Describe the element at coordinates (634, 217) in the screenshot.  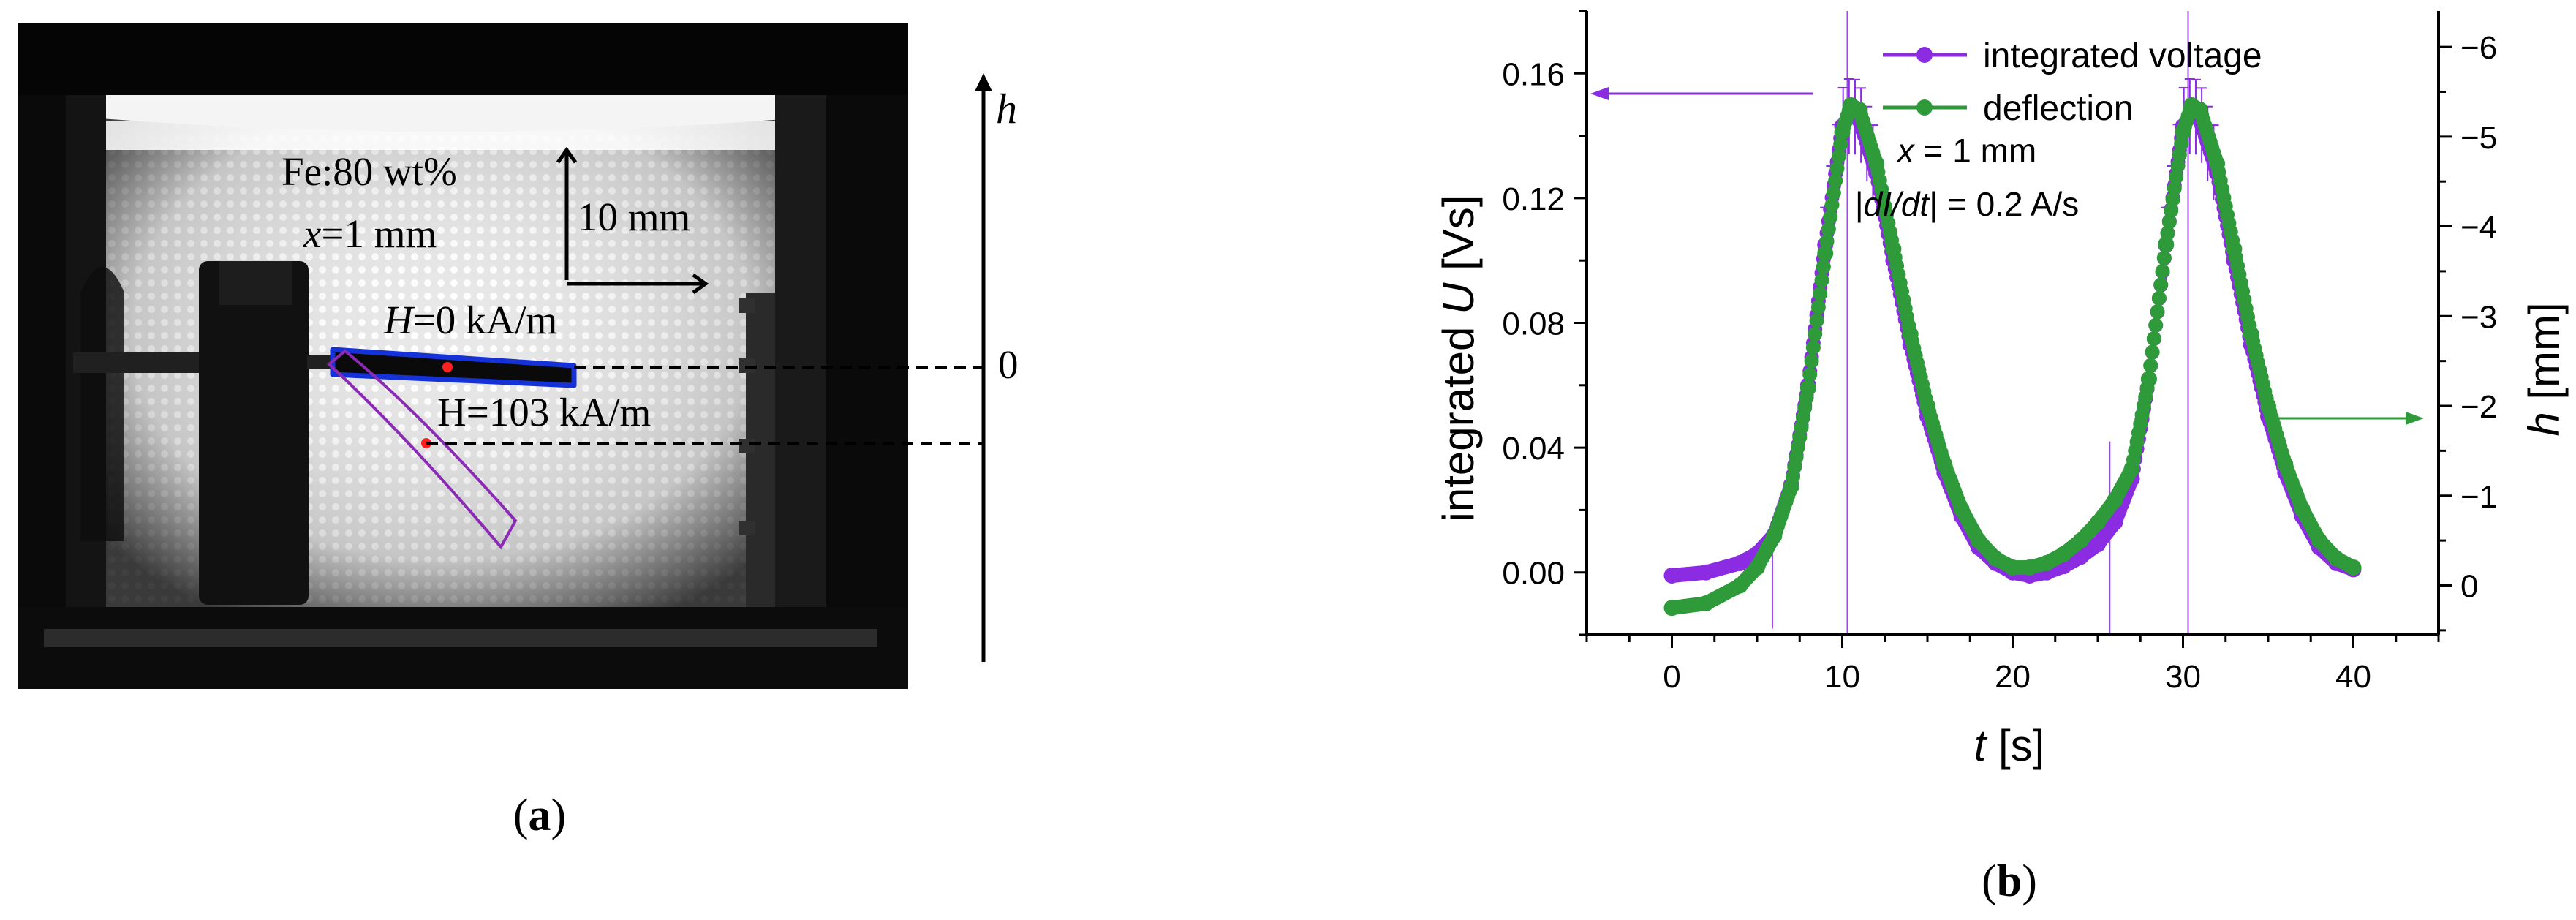
I see `scale-bar-label: 10 mm` at that location.